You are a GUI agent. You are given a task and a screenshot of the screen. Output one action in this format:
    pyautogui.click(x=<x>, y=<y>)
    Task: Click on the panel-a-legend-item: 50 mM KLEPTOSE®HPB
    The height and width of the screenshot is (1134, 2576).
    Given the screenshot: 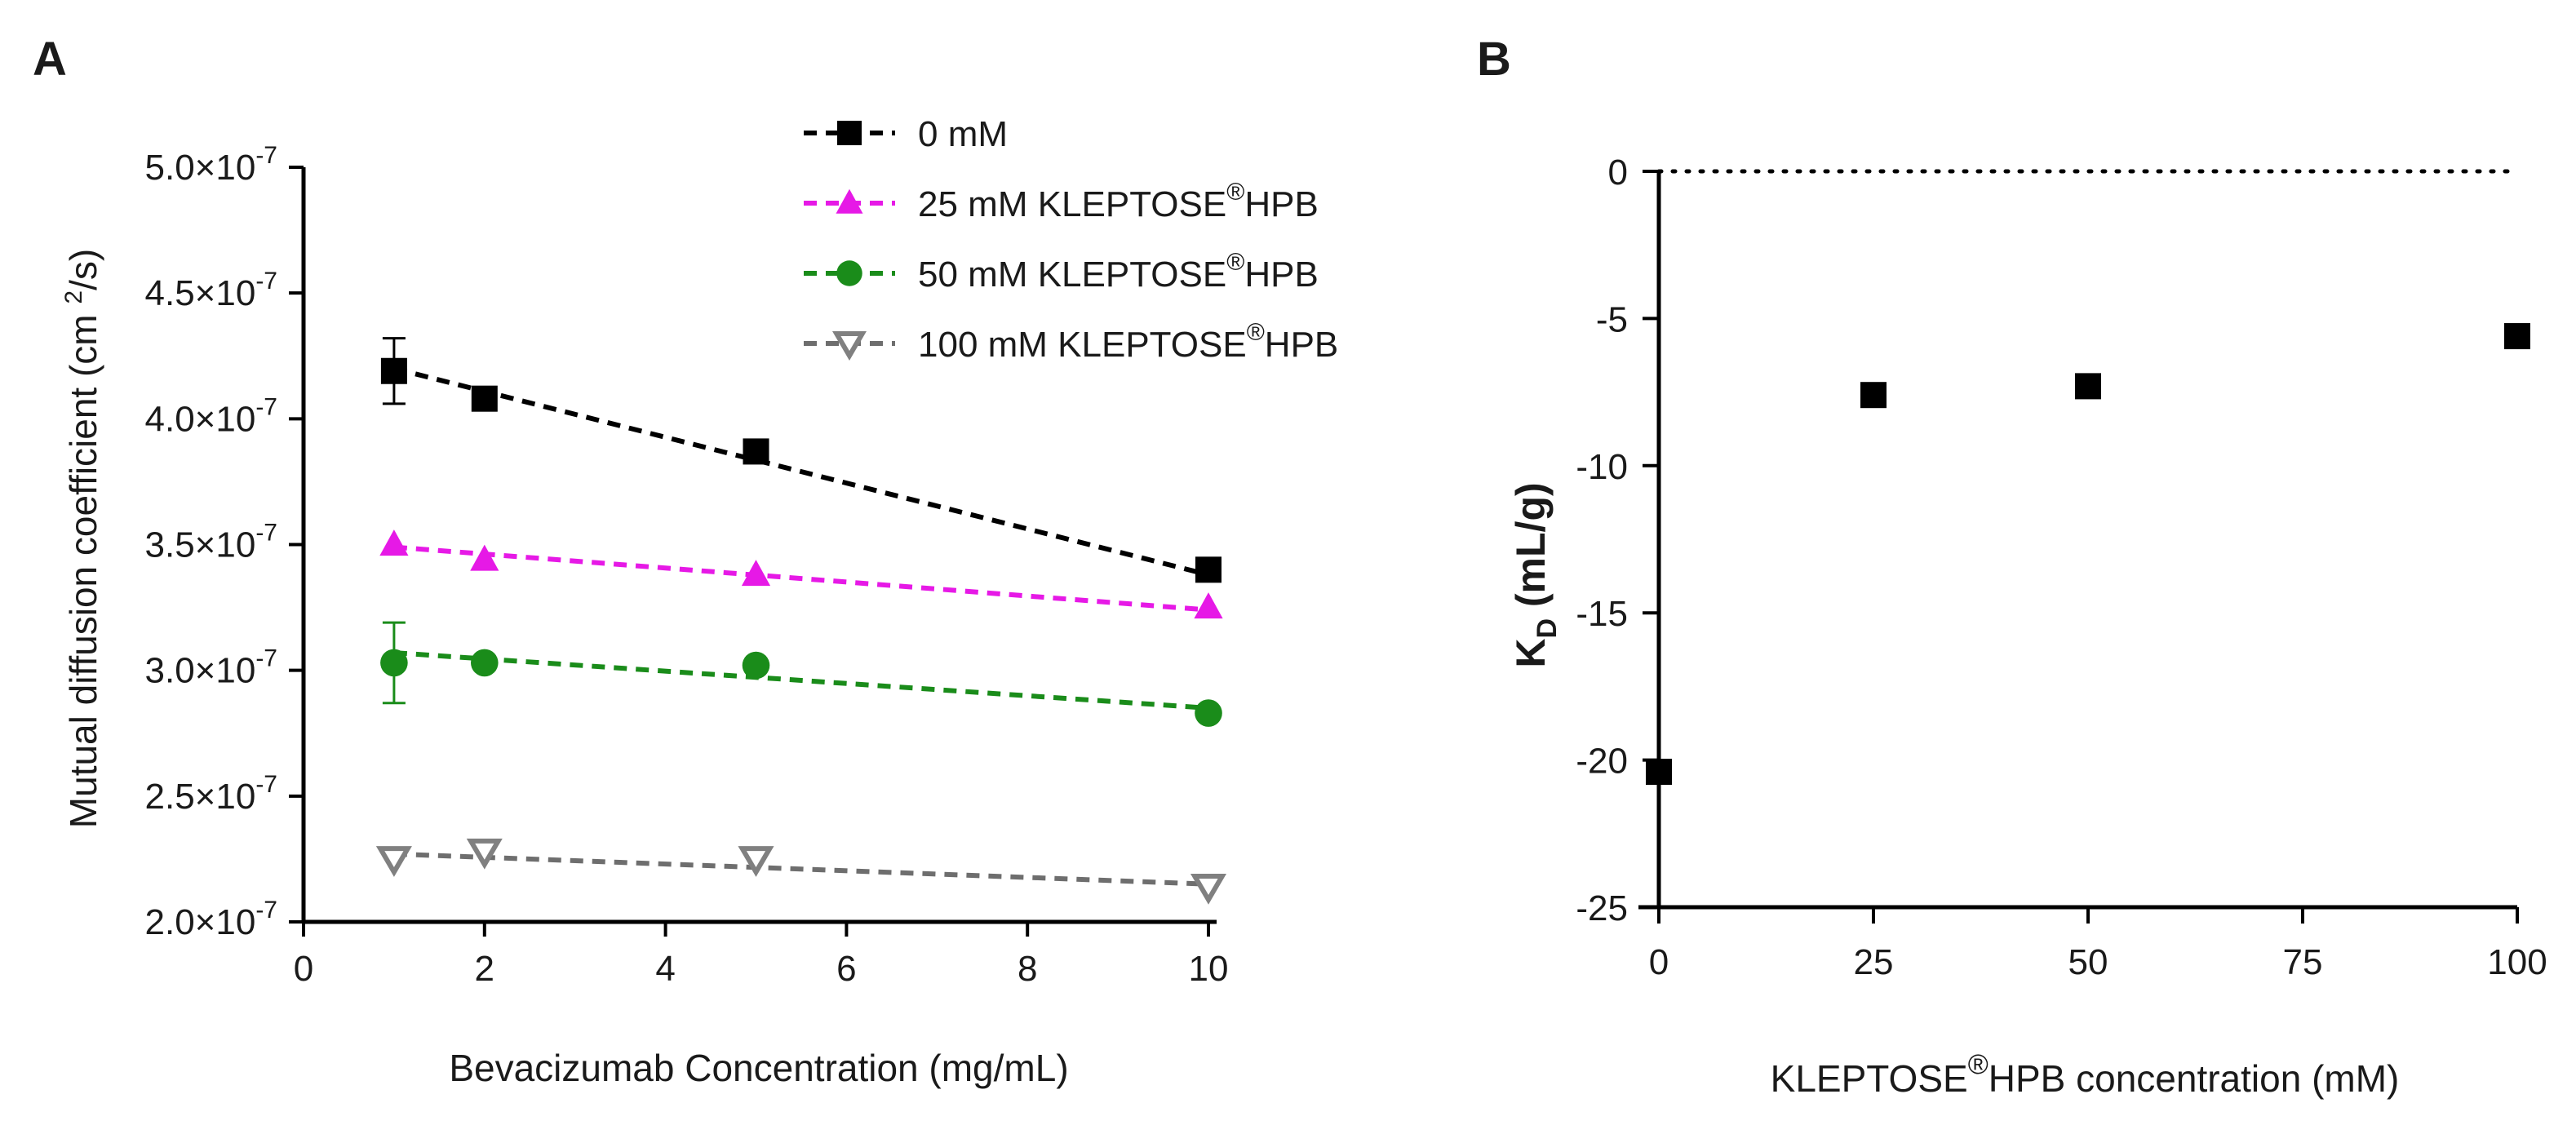 What is the action you would take?
    pyautogui.click(x=1061, y=272)
    